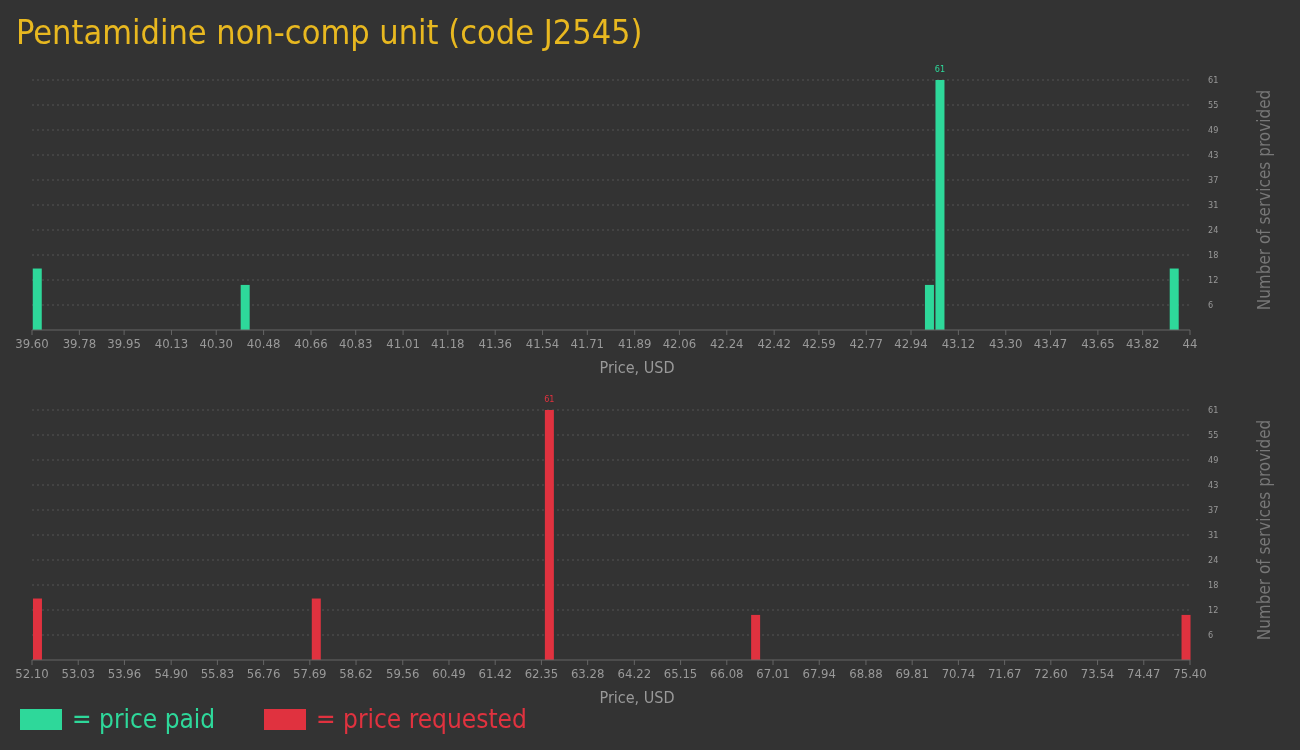 The image size is (1300, 750). Describe the element at coordinates (819, 343) in the screenshot. I see `x-tick-label: 42.59` at that location.